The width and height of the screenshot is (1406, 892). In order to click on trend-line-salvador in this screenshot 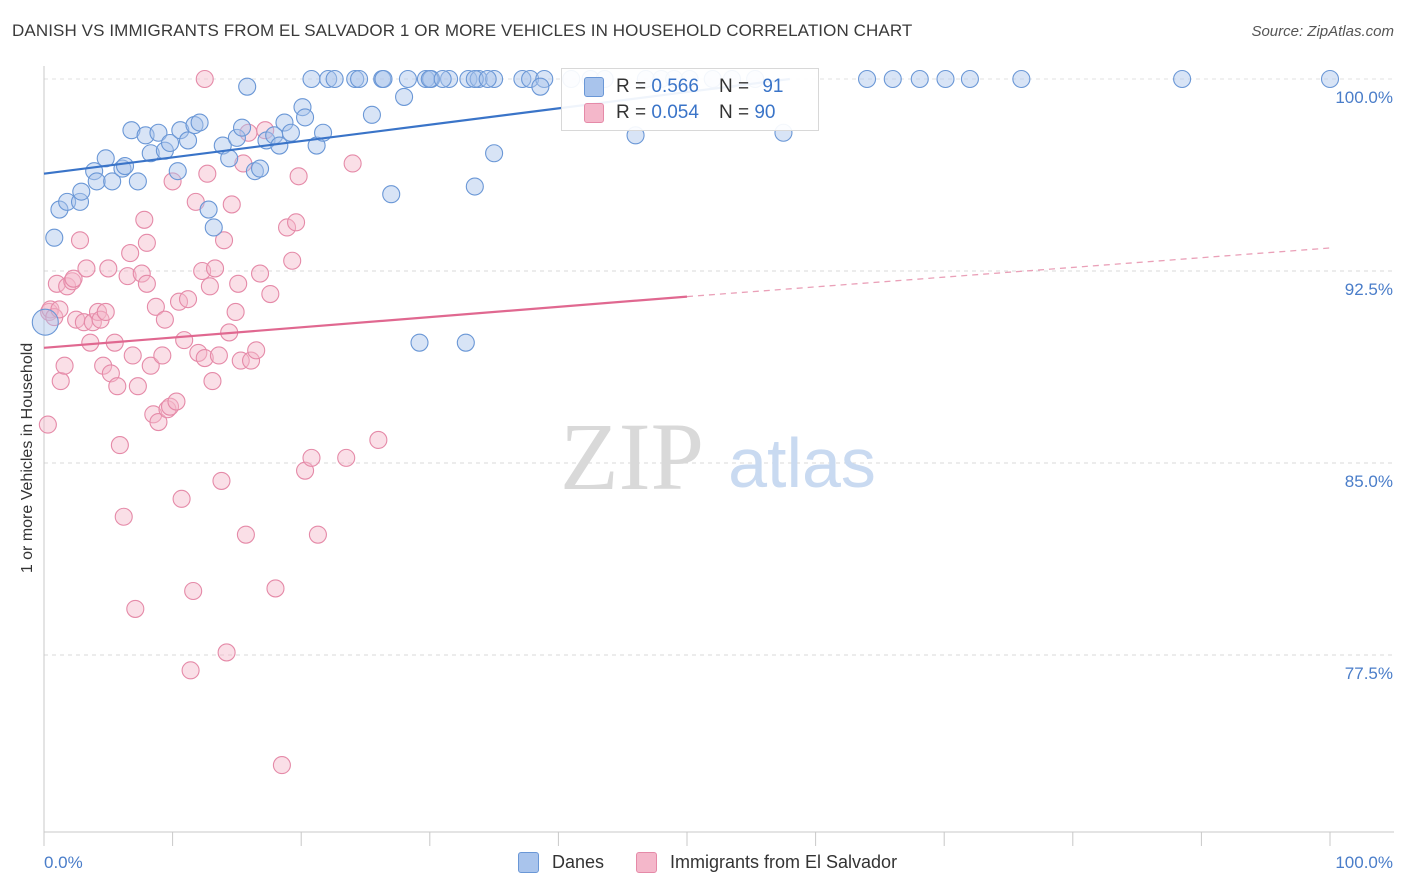, I will do `click(365, 322)`.